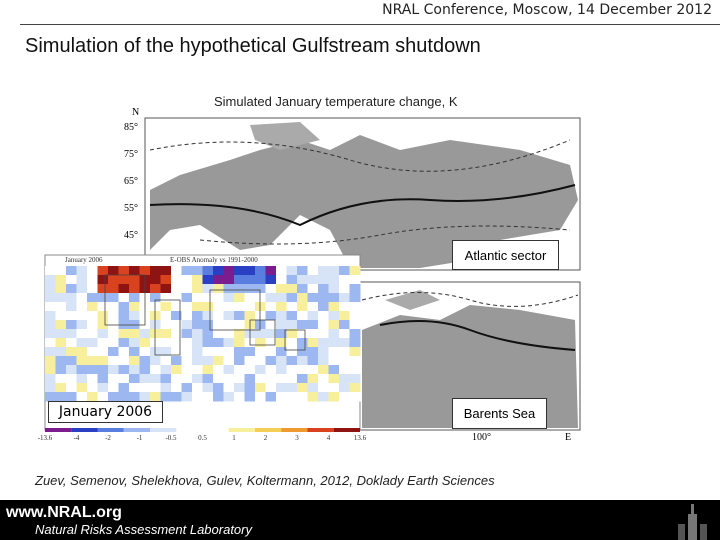  What do you see at coordinates (360, 438) in the screenshot?
I see `colorbar-label: 13.6` at bounding box center [360, 438].